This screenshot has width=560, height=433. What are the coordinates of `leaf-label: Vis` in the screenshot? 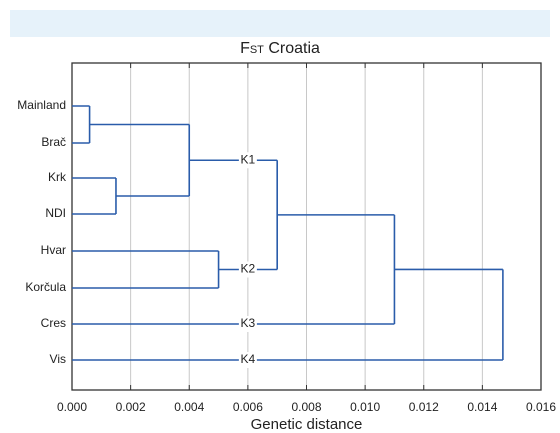 It's located at (58, 359).